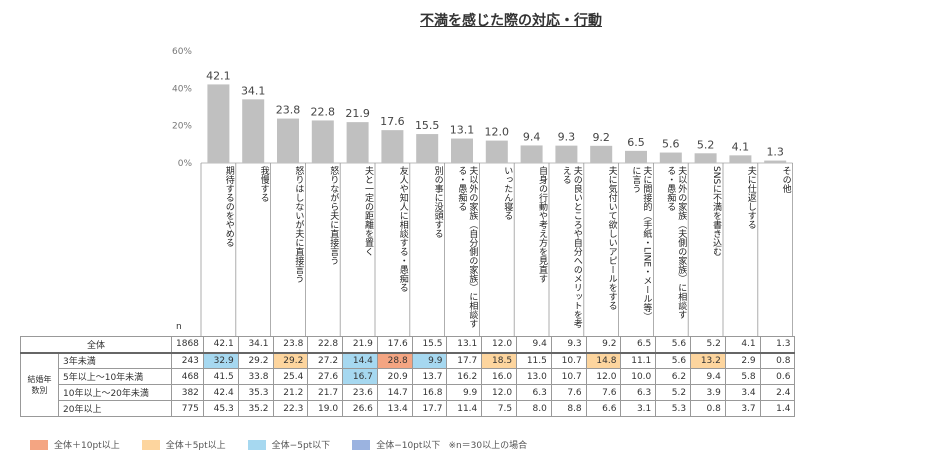 The width and height of the screenshot is (926, 458). Describe the element at coordinates (488, 446) in the screenshot. I see `footnote: ※n＝30以上の場合` at that location.